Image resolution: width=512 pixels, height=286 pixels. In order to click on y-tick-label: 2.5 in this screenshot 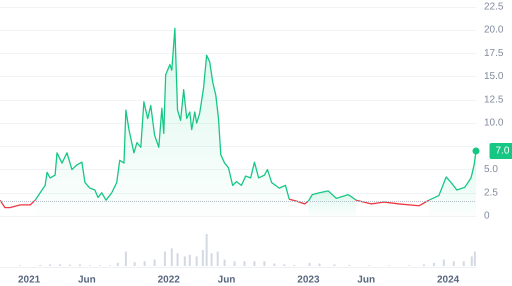, I will do `click(491, 192)`.